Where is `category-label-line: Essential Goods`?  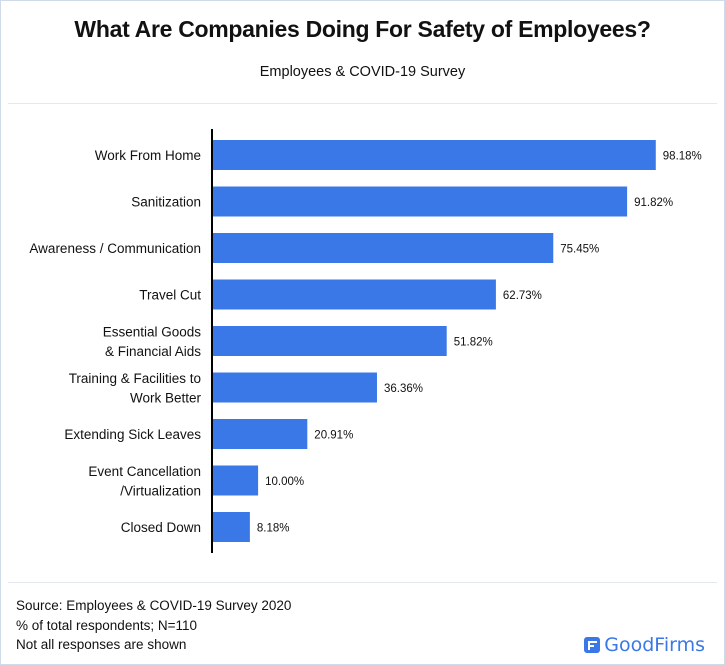
category-label-line: Essential Goods is located at coordinates (152, 331).